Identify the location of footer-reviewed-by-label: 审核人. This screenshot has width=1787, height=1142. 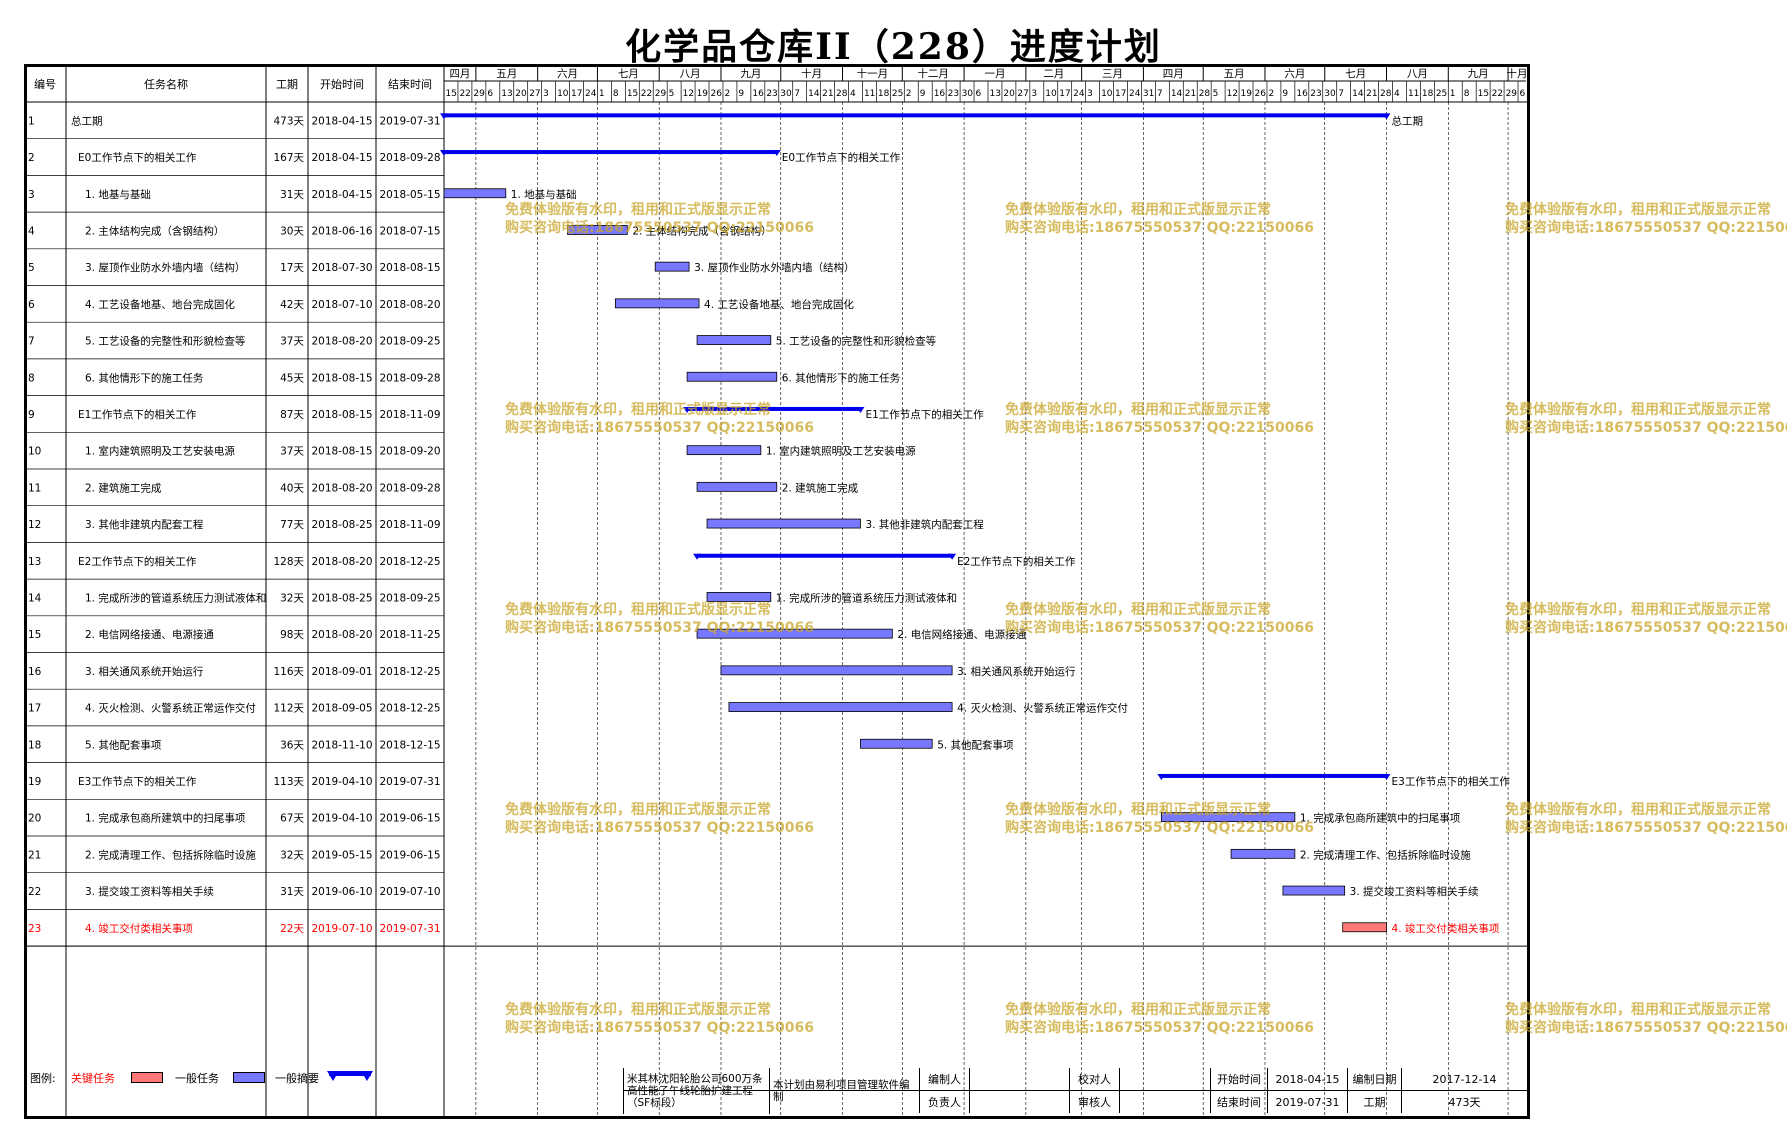
(1094, 1102).